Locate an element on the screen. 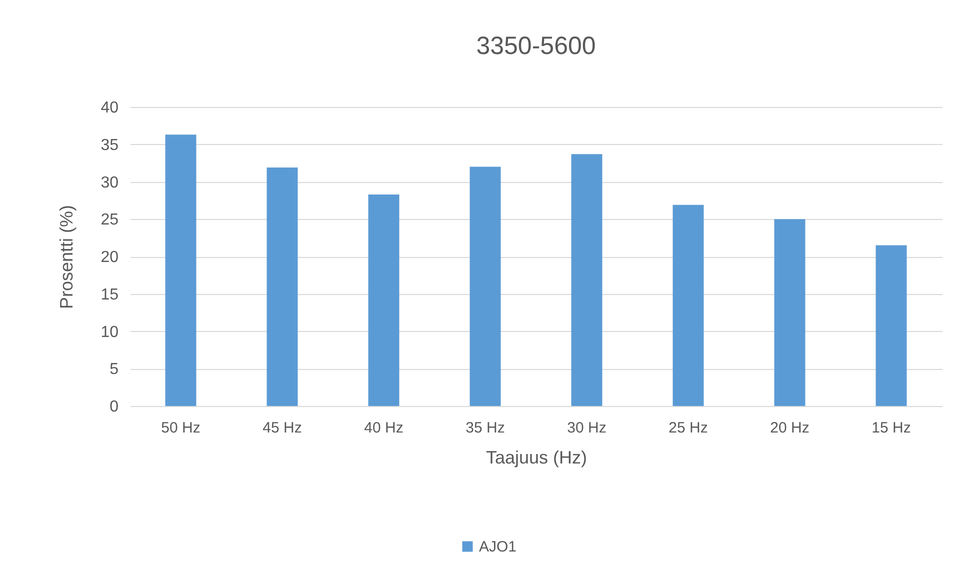  x-tick-label: 40 Hz is located at coordinates (384, 428).